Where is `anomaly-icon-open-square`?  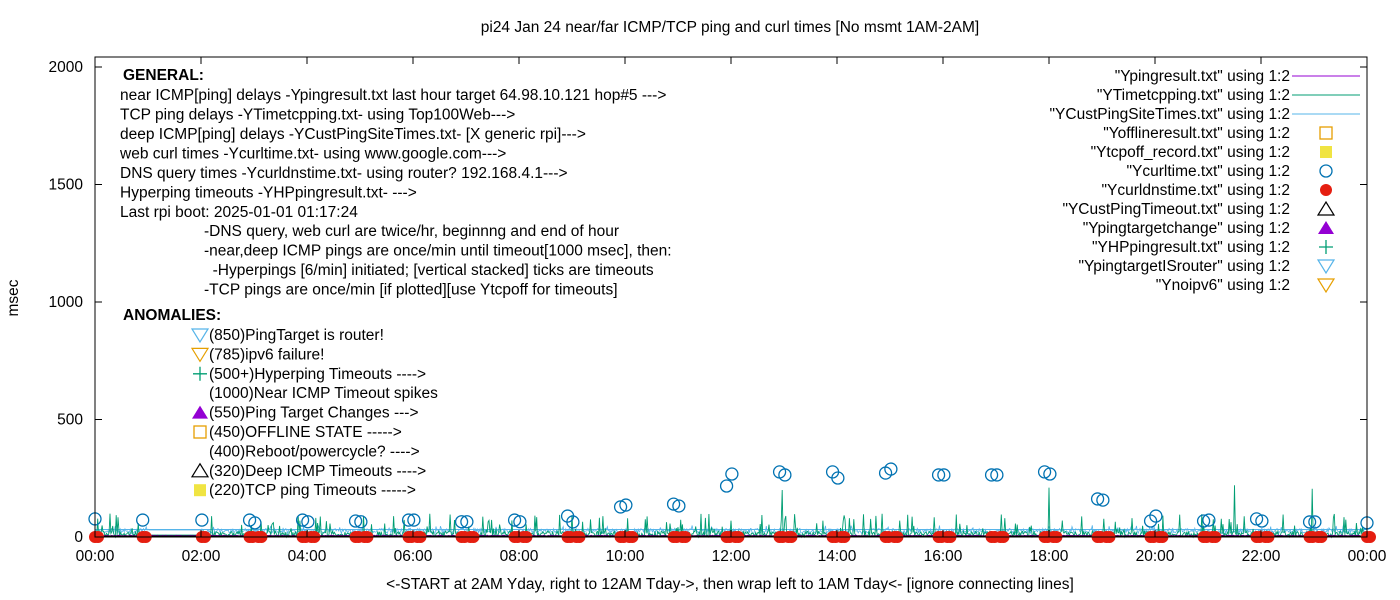 anomaly-icon-open-square is located at coordinates (200, 432).